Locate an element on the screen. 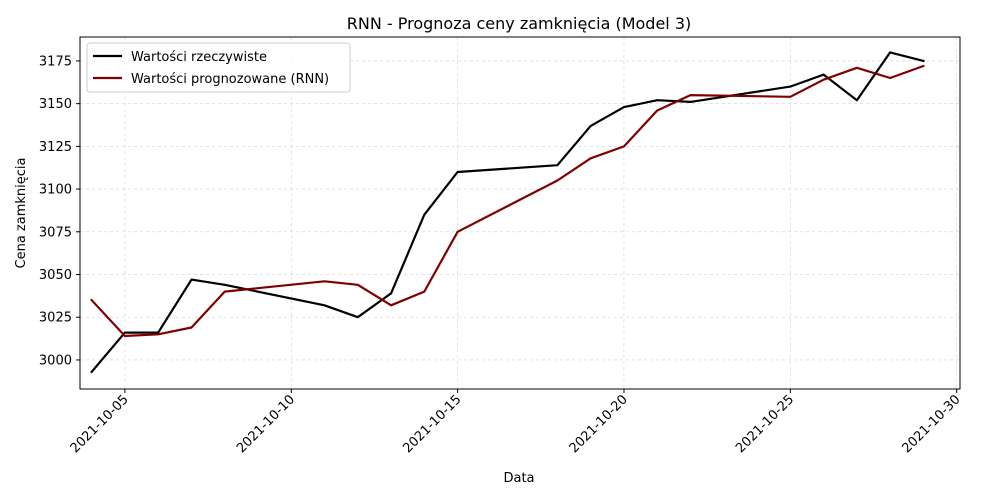 Image resolution: width=1000 pixels, height=500 pixels. y-tick-label: 3000 is located at coordinates (55, 360).